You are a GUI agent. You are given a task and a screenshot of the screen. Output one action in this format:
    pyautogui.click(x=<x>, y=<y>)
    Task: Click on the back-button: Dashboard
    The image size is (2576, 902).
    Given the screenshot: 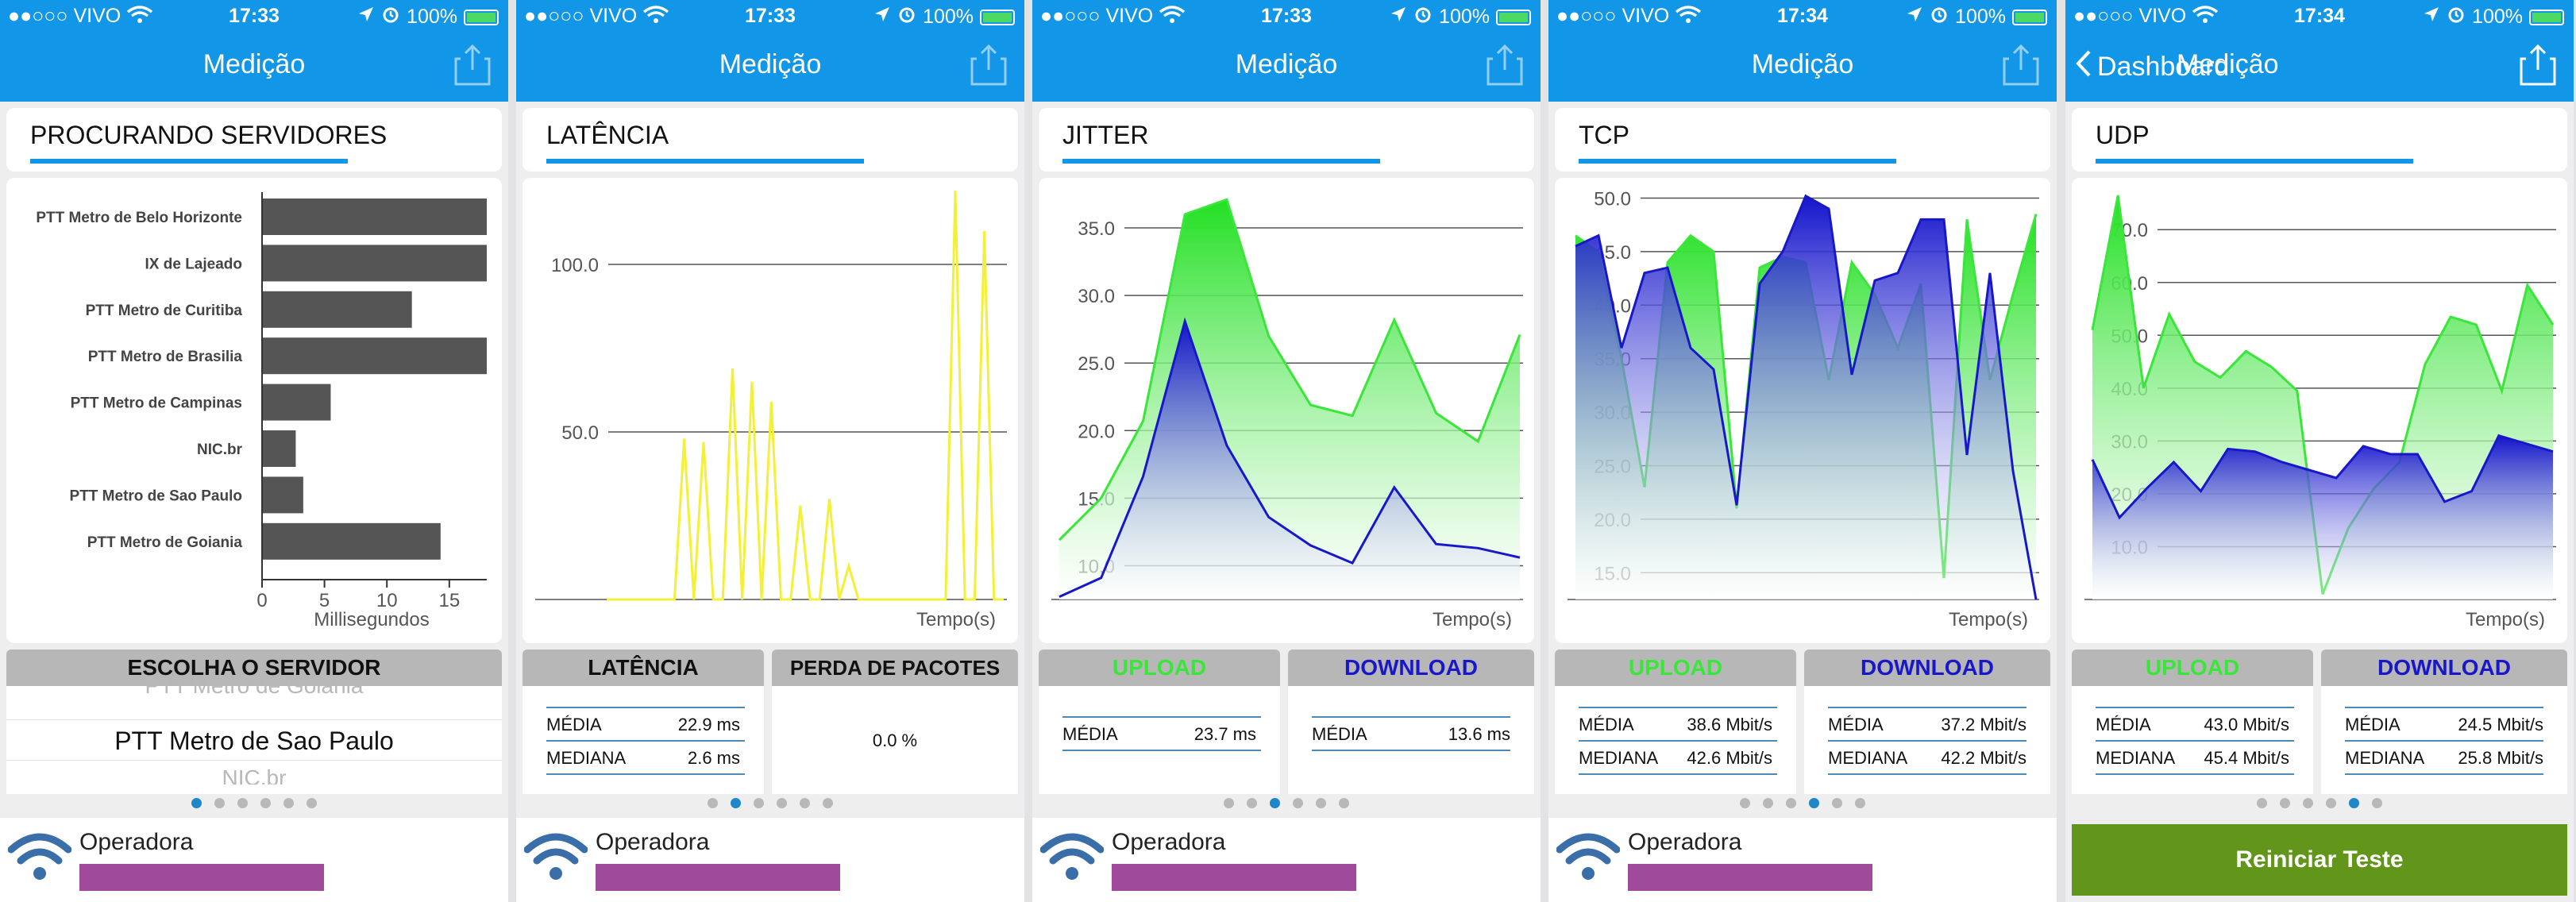 What is the action you would take?
    pyautogui.click(x=2152, y=67)
    